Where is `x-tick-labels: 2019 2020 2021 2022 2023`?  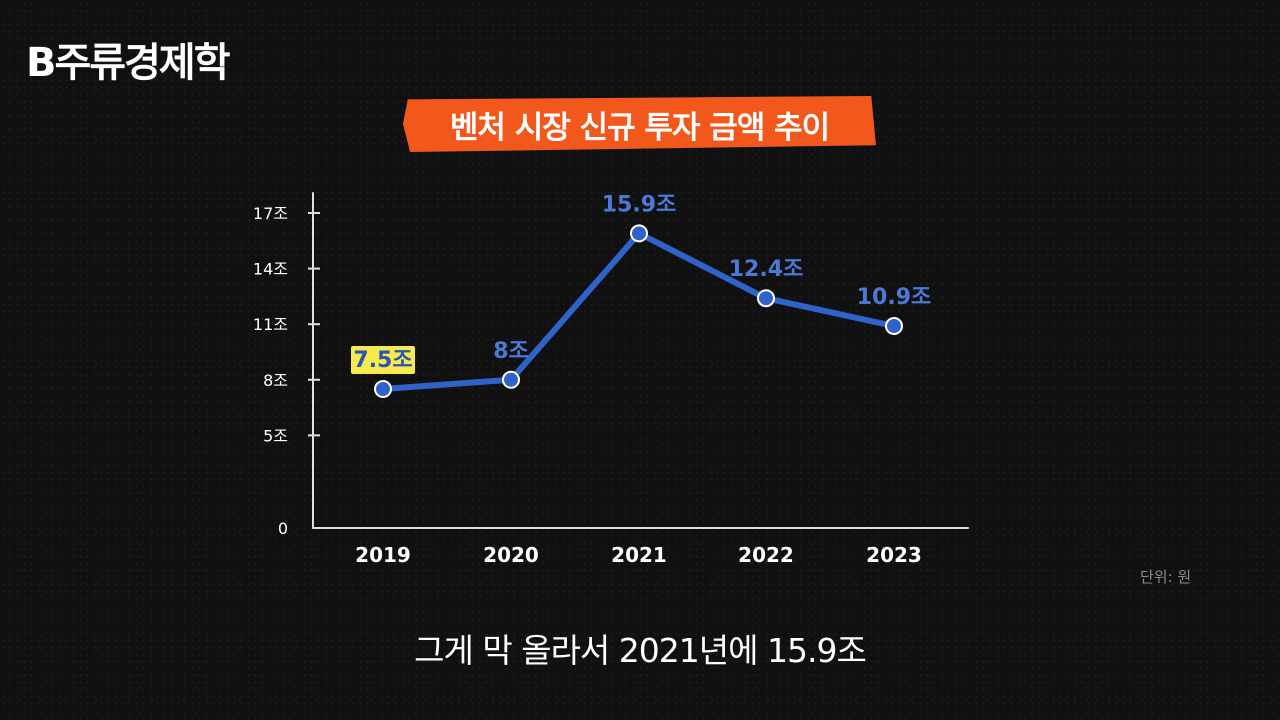 x-tick-labels: 2019 2020 2021 2022 2023 is located at coordinates (638, 555).